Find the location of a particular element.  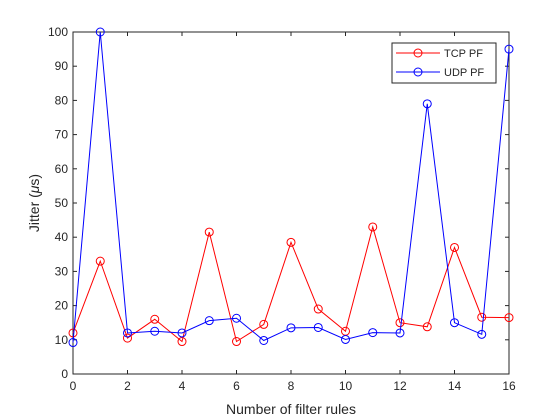

x-tick-label: 12 is located at coordinates (400, 386).